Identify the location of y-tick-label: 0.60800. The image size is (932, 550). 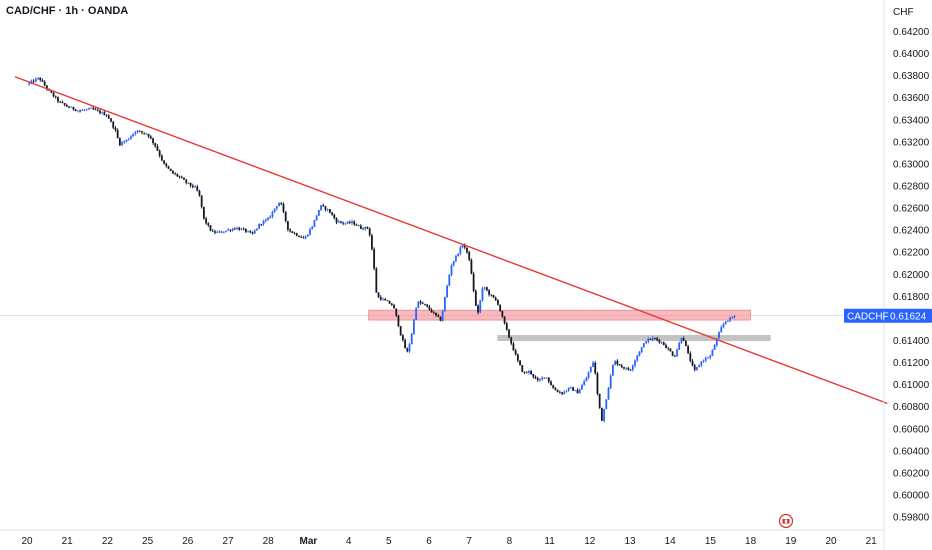
(911, 407).